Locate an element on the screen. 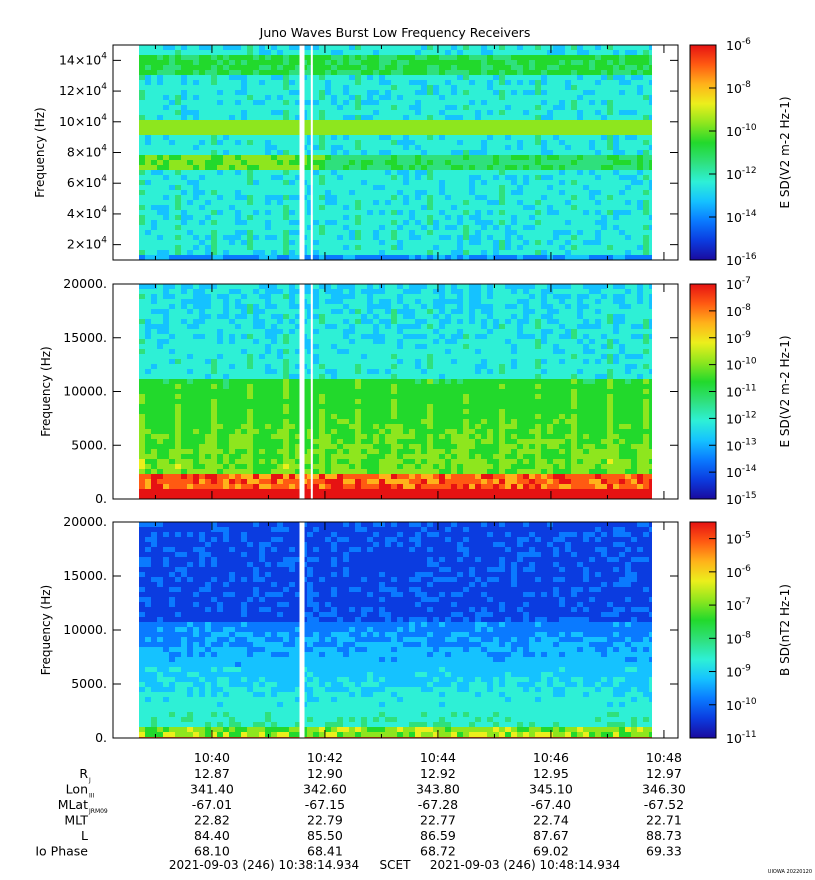  ephemeris-value: 22.79 is located at coordinates (325, 820).